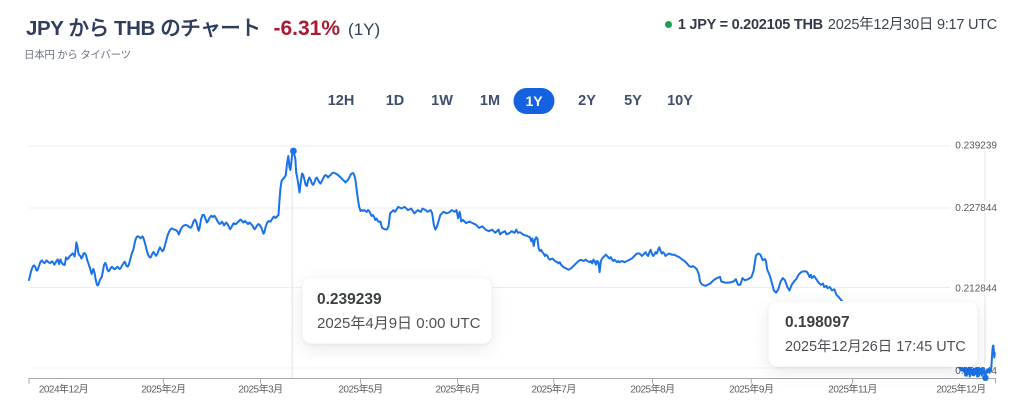 This screenshot has height=402, width=1024. What do you see at coordinates (976, 208) in the screenshot?
I see `svg-text: 0.227844` at bounding box center [976, 208].